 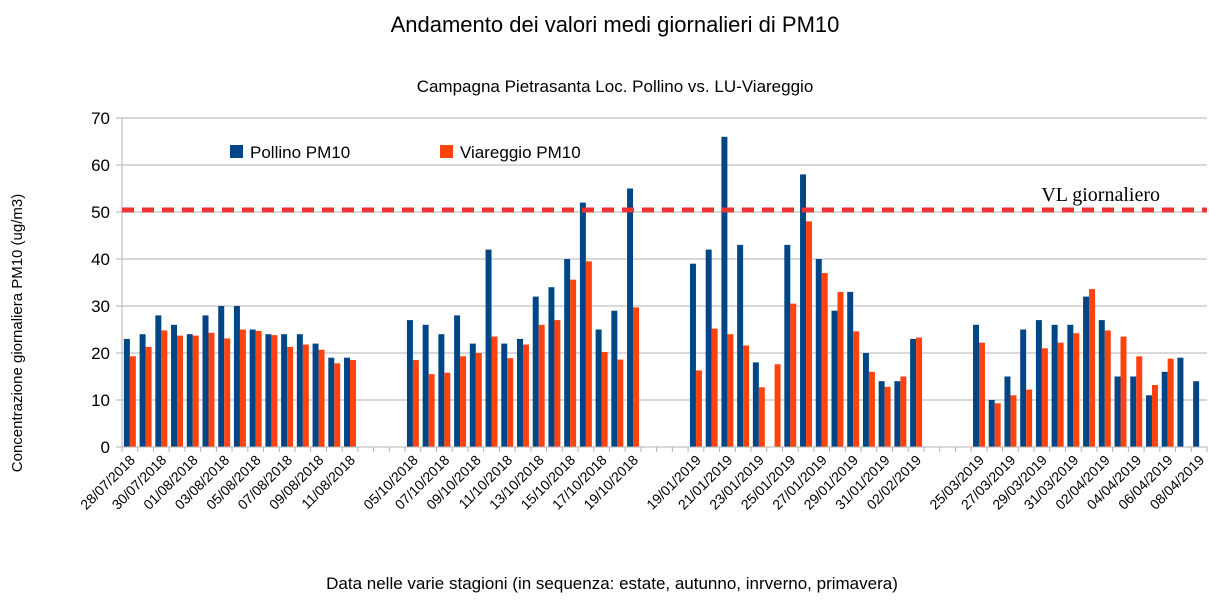 What do you see at coordinates (100, 165) in the screenshot?
I see `y-tick-label: 60` at bounding box center [100, 165].